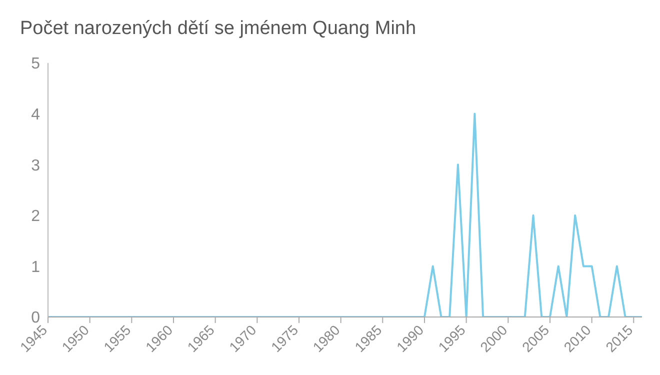 This screenshot has height=375, width=660. Describe the element at coordinates (35, 217) in the screenshot. I see `y-tick-label: 2` at that location.